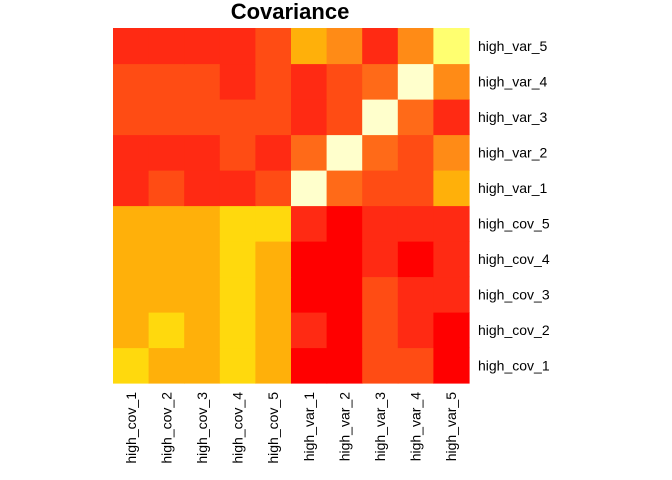 The width and height of the screenshot is (672, 480). I want to click on y-tick-label: high_var_1, so click(512, 188).